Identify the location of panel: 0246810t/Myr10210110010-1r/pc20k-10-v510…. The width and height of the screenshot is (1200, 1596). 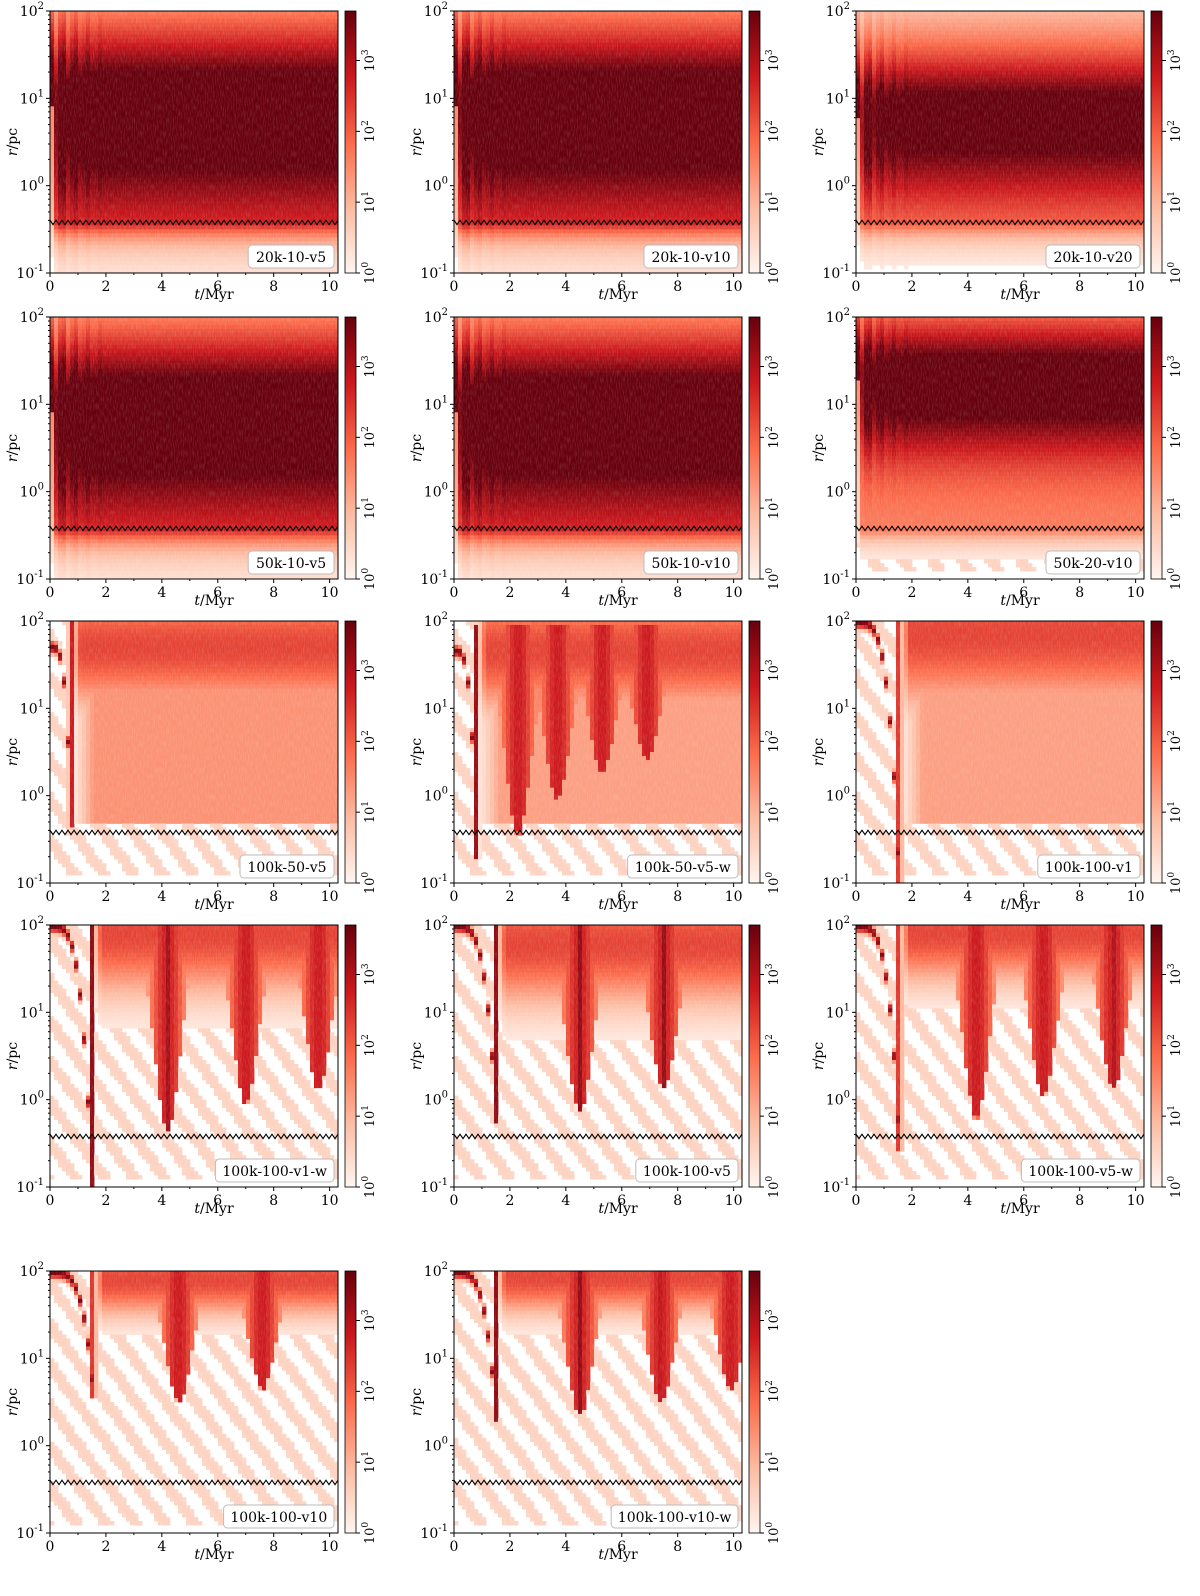
(191, 152).